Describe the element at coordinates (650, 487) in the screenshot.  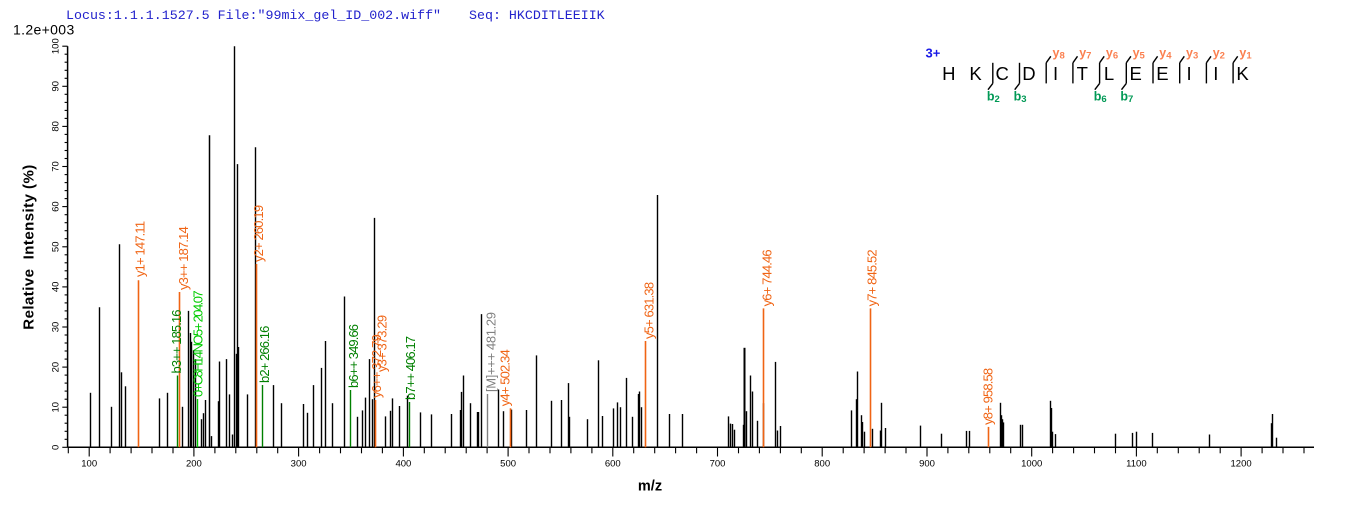
I see `svg-text: m/z` at that location.